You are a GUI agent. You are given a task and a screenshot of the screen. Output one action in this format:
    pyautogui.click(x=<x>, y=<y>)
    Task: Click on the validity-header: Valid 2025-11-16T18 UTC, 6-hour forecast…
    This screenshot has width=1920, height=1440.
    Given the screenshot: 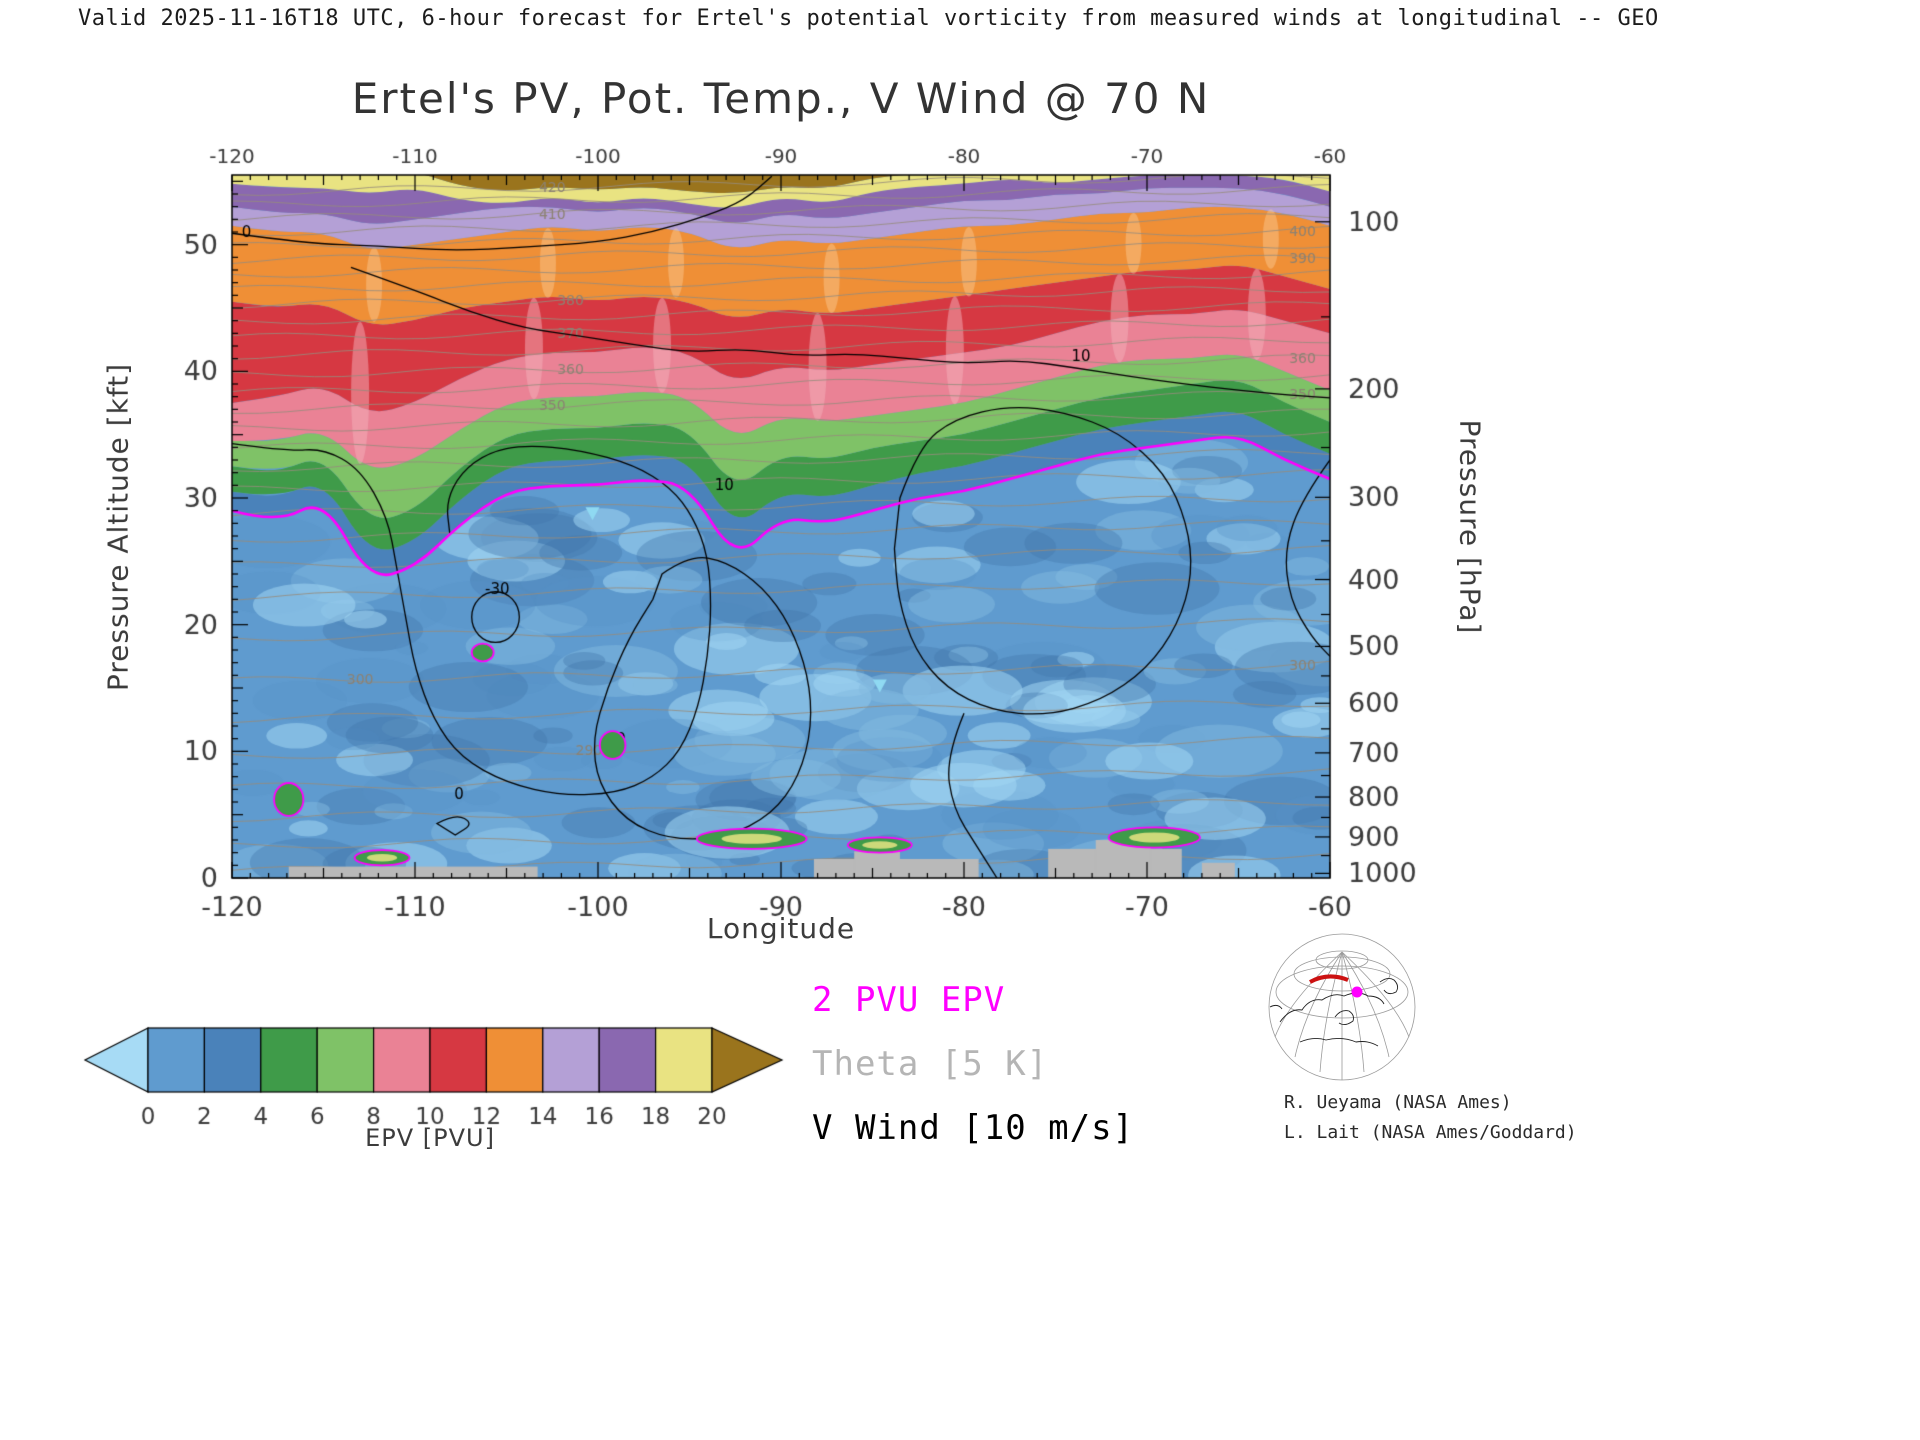 What is the action you would take?
    pyautogui.click(x=868, y=18)
    